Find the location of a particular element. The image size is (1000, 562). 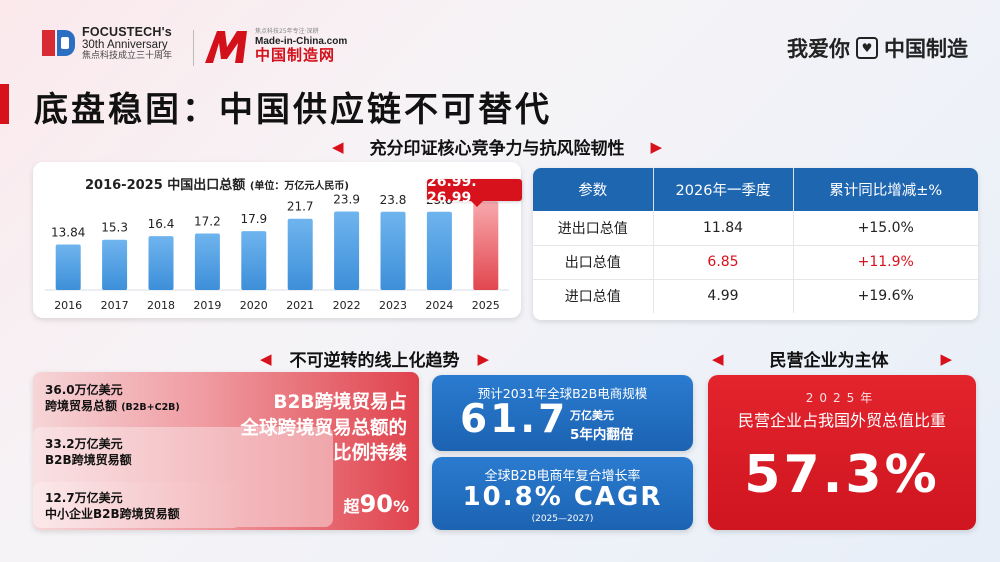

cagr-card: 全球B2B电商年复合增长率 10.8% CAGR (2025—2027) is located at coordinates (562, 493).